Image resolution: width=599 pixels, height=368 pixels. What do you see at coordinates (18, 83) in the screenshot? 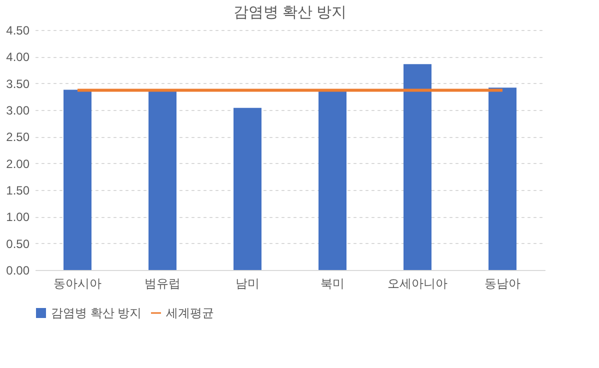
I see `y-tick-label: 3.50` at bounding box center [18, 83].